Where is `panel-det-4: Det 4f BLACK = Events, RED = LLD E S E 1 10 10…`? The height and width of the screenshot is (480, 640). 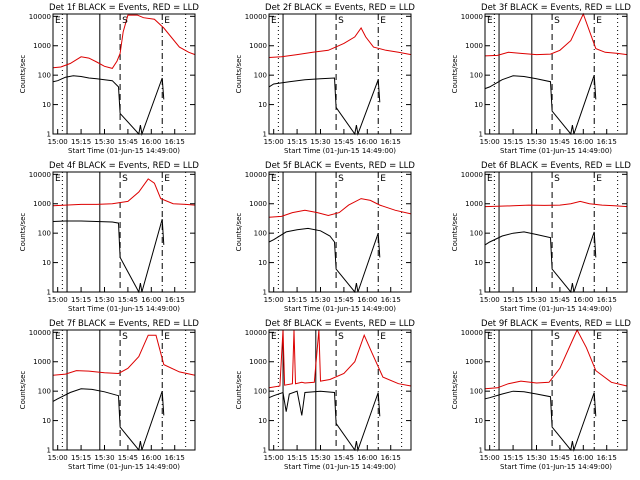 panel-det-4: Det 4f BLACK = Events, RED = LLD E S E 1 10 10… is located at coordinates (109, 237).